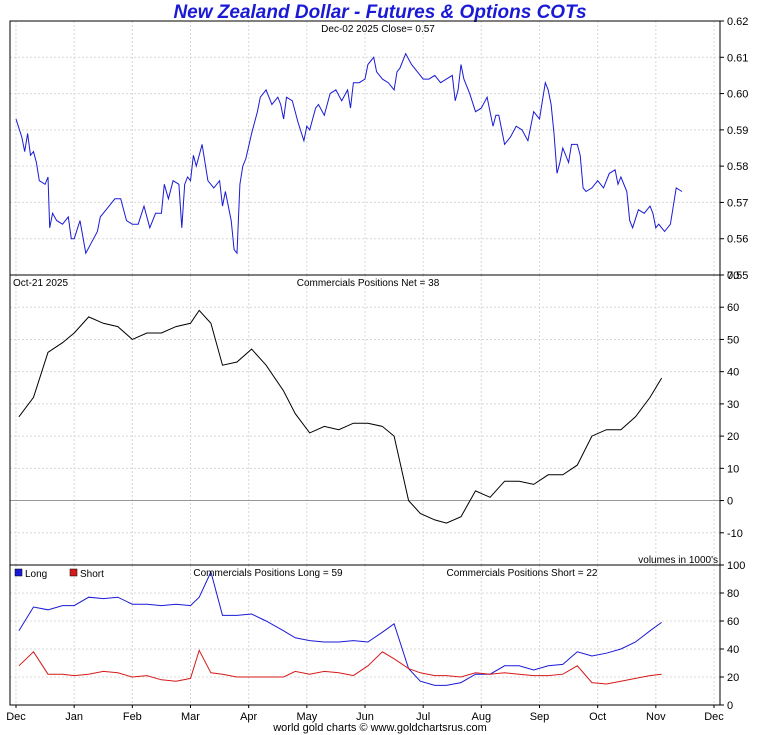 This screenshot has width=760, height=735. I want to click on y-tick-label: 10, so click(733, 469).